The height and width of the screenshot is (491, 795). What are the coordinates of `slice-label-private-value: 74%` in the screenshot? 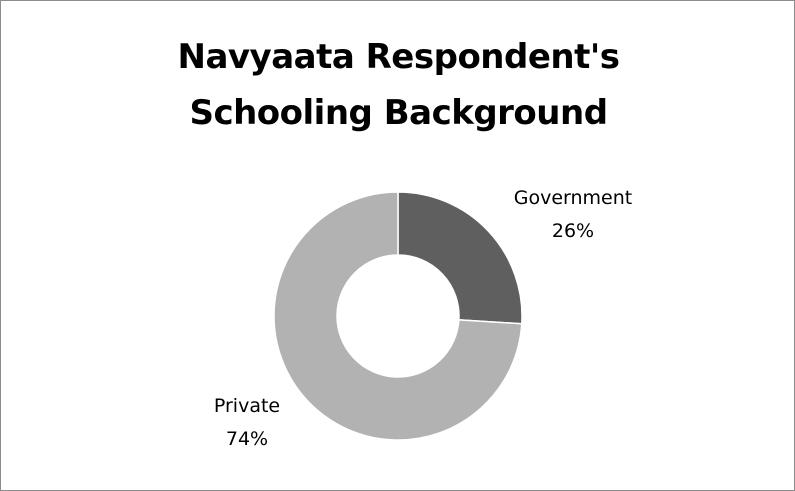 It's located at (247, 439).